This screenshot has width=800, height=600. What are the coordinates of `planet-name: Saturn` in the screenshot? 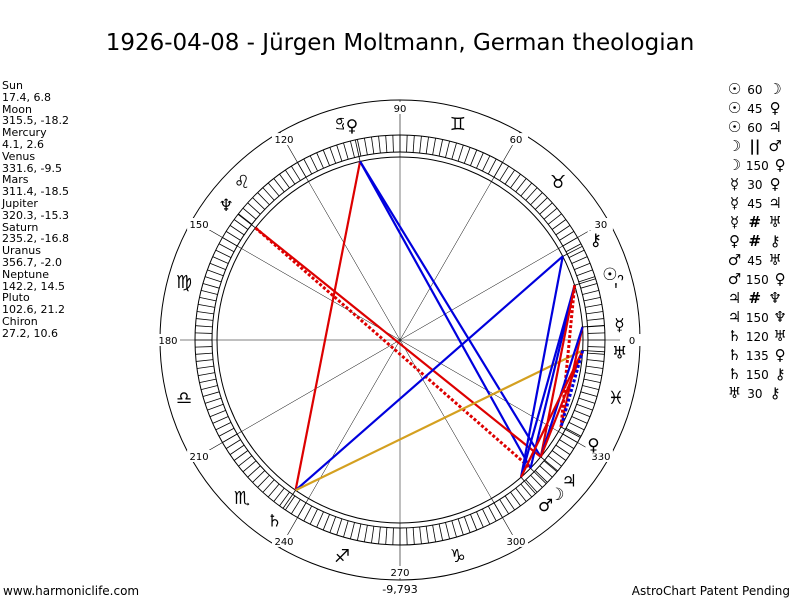 It's located at (20, 227).